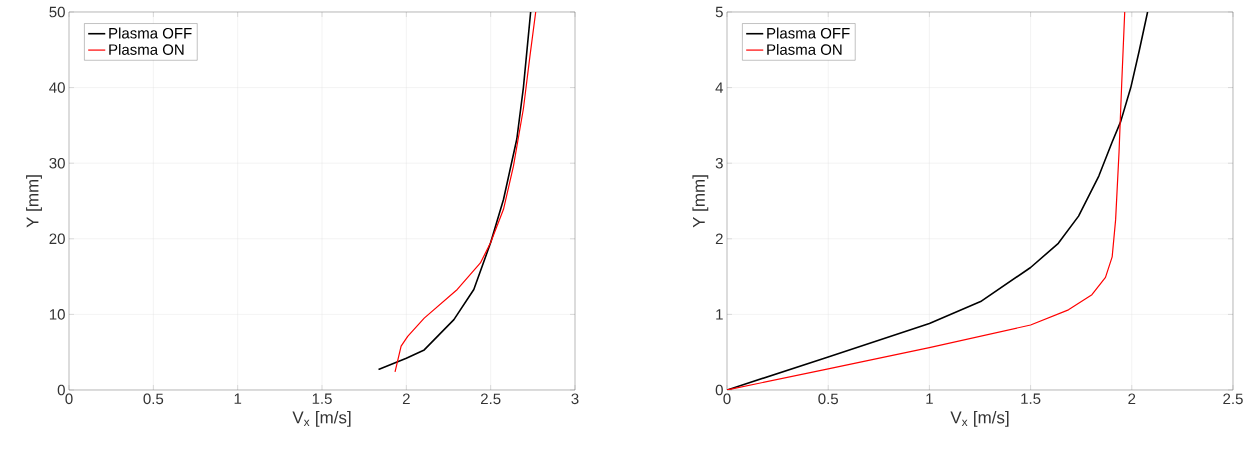  What do you see at coordinates (57, 87) in the screenshot?
I see `y-tick-label: 40` at bounding box center [57, 87].